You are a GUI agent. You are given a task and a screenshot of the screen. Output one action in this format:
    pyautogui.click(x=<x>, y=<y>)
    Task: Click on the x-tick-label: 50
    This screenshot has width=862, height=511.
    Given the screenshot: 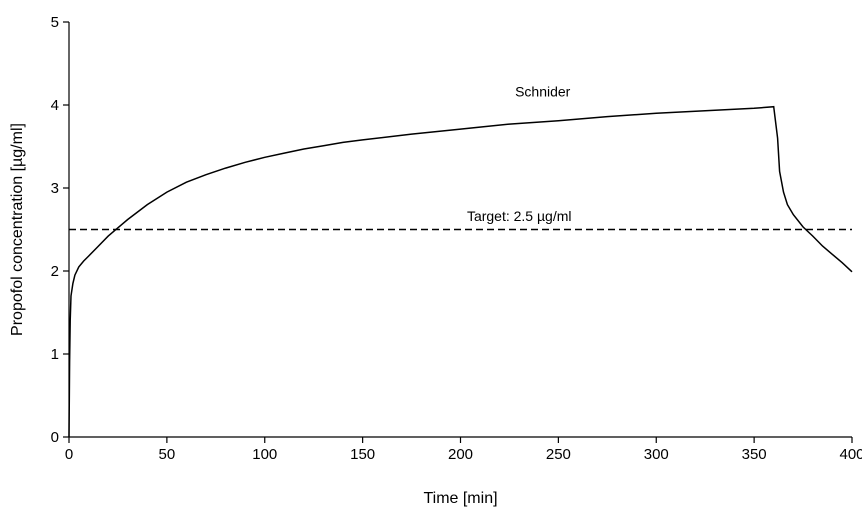 What is the action you would take?
    pyautogui.click(x=167, y=454)
    